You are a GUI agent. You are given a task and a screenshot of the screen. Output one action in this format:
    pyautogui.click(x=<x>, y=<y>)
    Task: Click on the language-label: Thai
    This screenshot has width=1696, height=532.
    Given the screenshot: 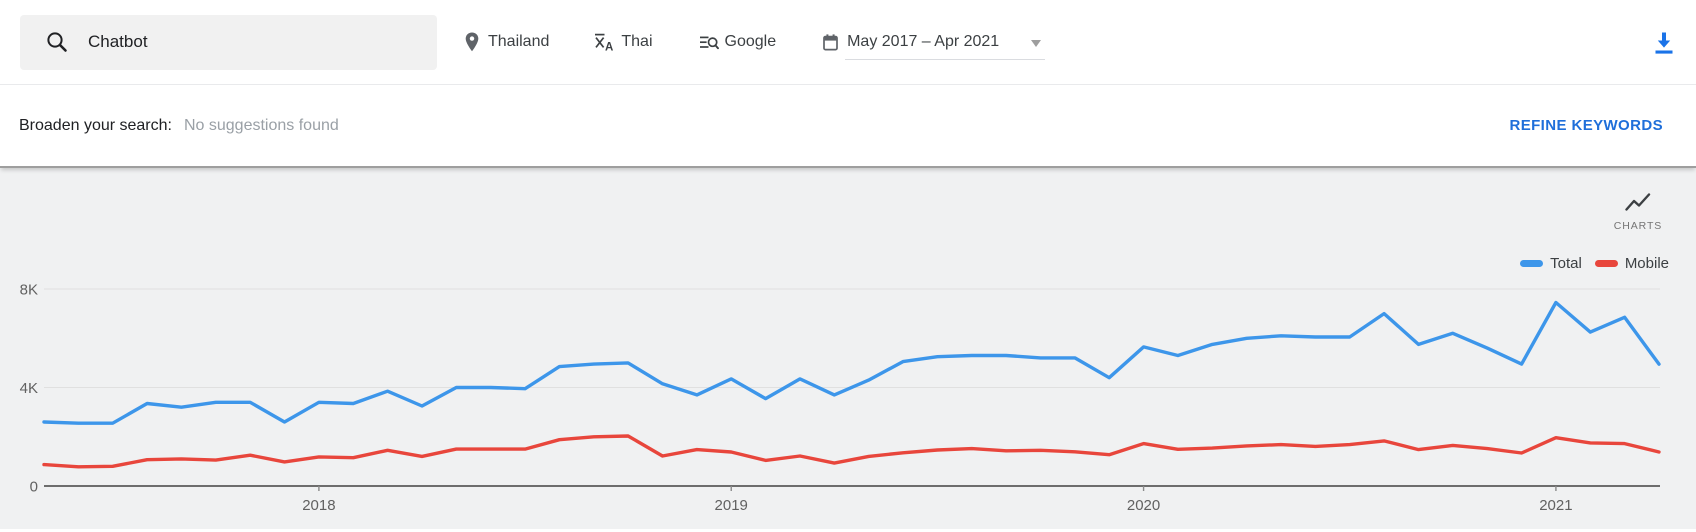 What is the action you would take?
    pyautogui.click(x=637, y=41)
    